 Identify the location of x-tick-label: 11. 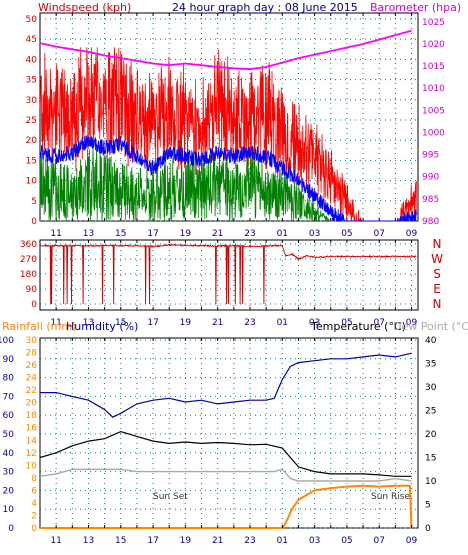
(55, 541).